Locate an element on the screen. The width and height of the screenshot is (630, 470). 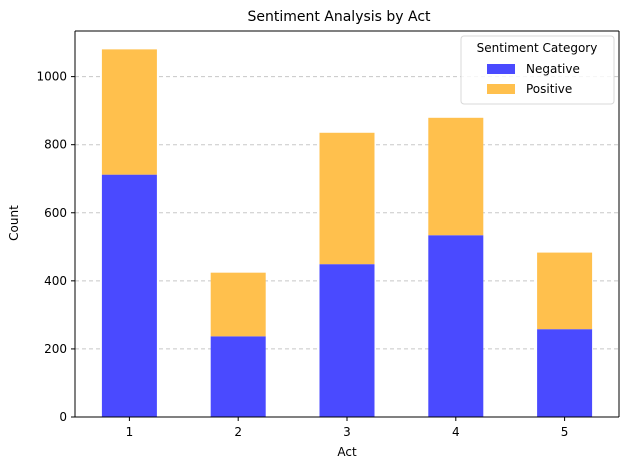
y-tick-label-400: 400 is located at coordinates (55, 281).